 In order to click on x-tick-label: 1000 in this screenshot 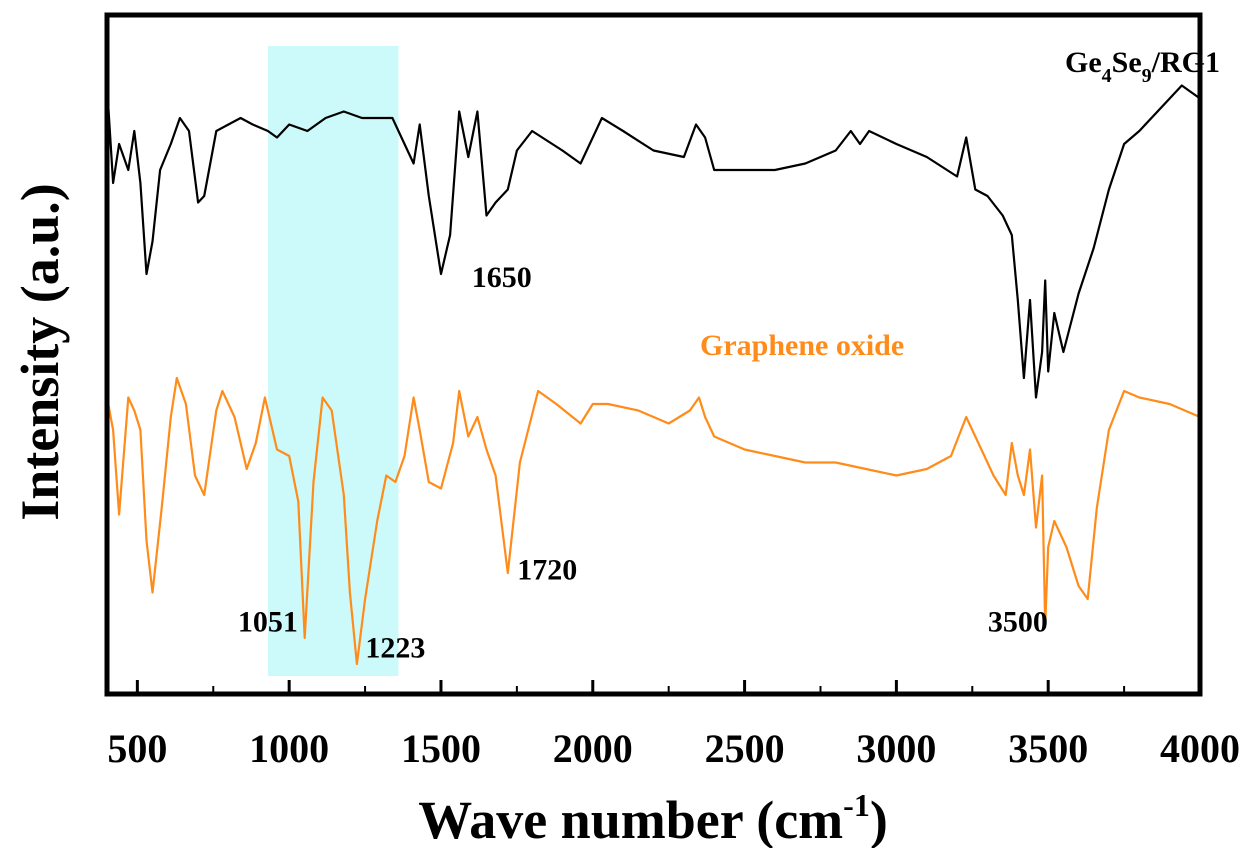, I will do `click(289, 748)`.